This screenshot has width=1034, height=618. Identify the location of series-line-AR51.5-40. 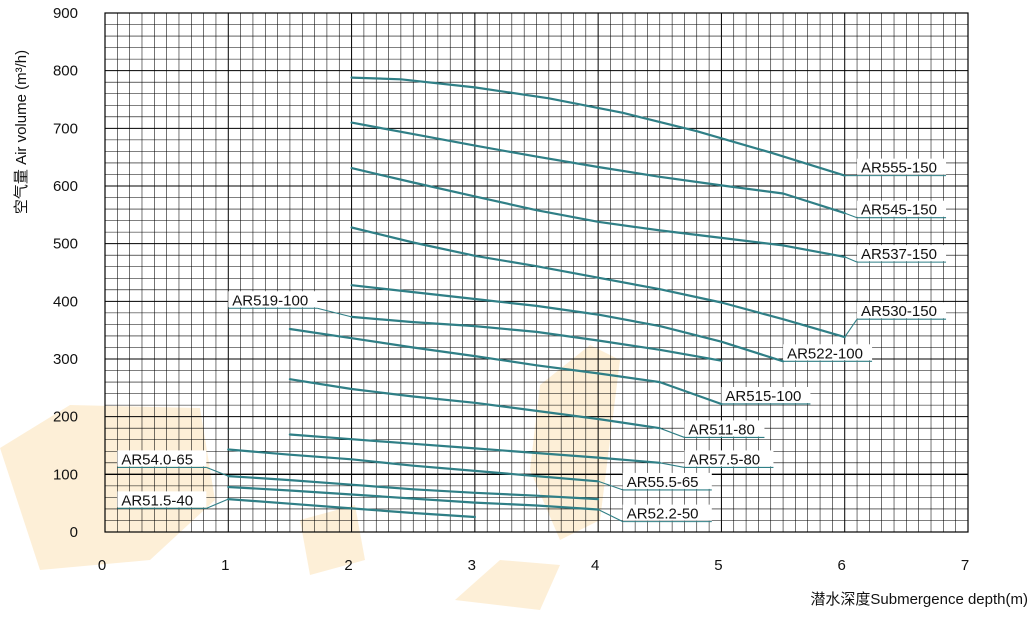
(351, 508).